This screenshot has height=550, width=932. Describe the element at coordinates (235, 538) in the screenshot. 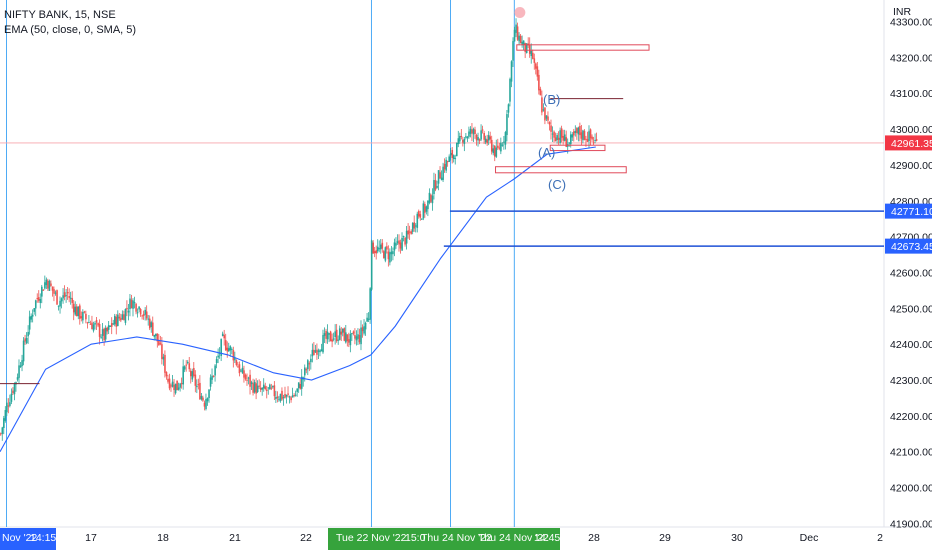

I see `x-tick-label: 21` at that location.